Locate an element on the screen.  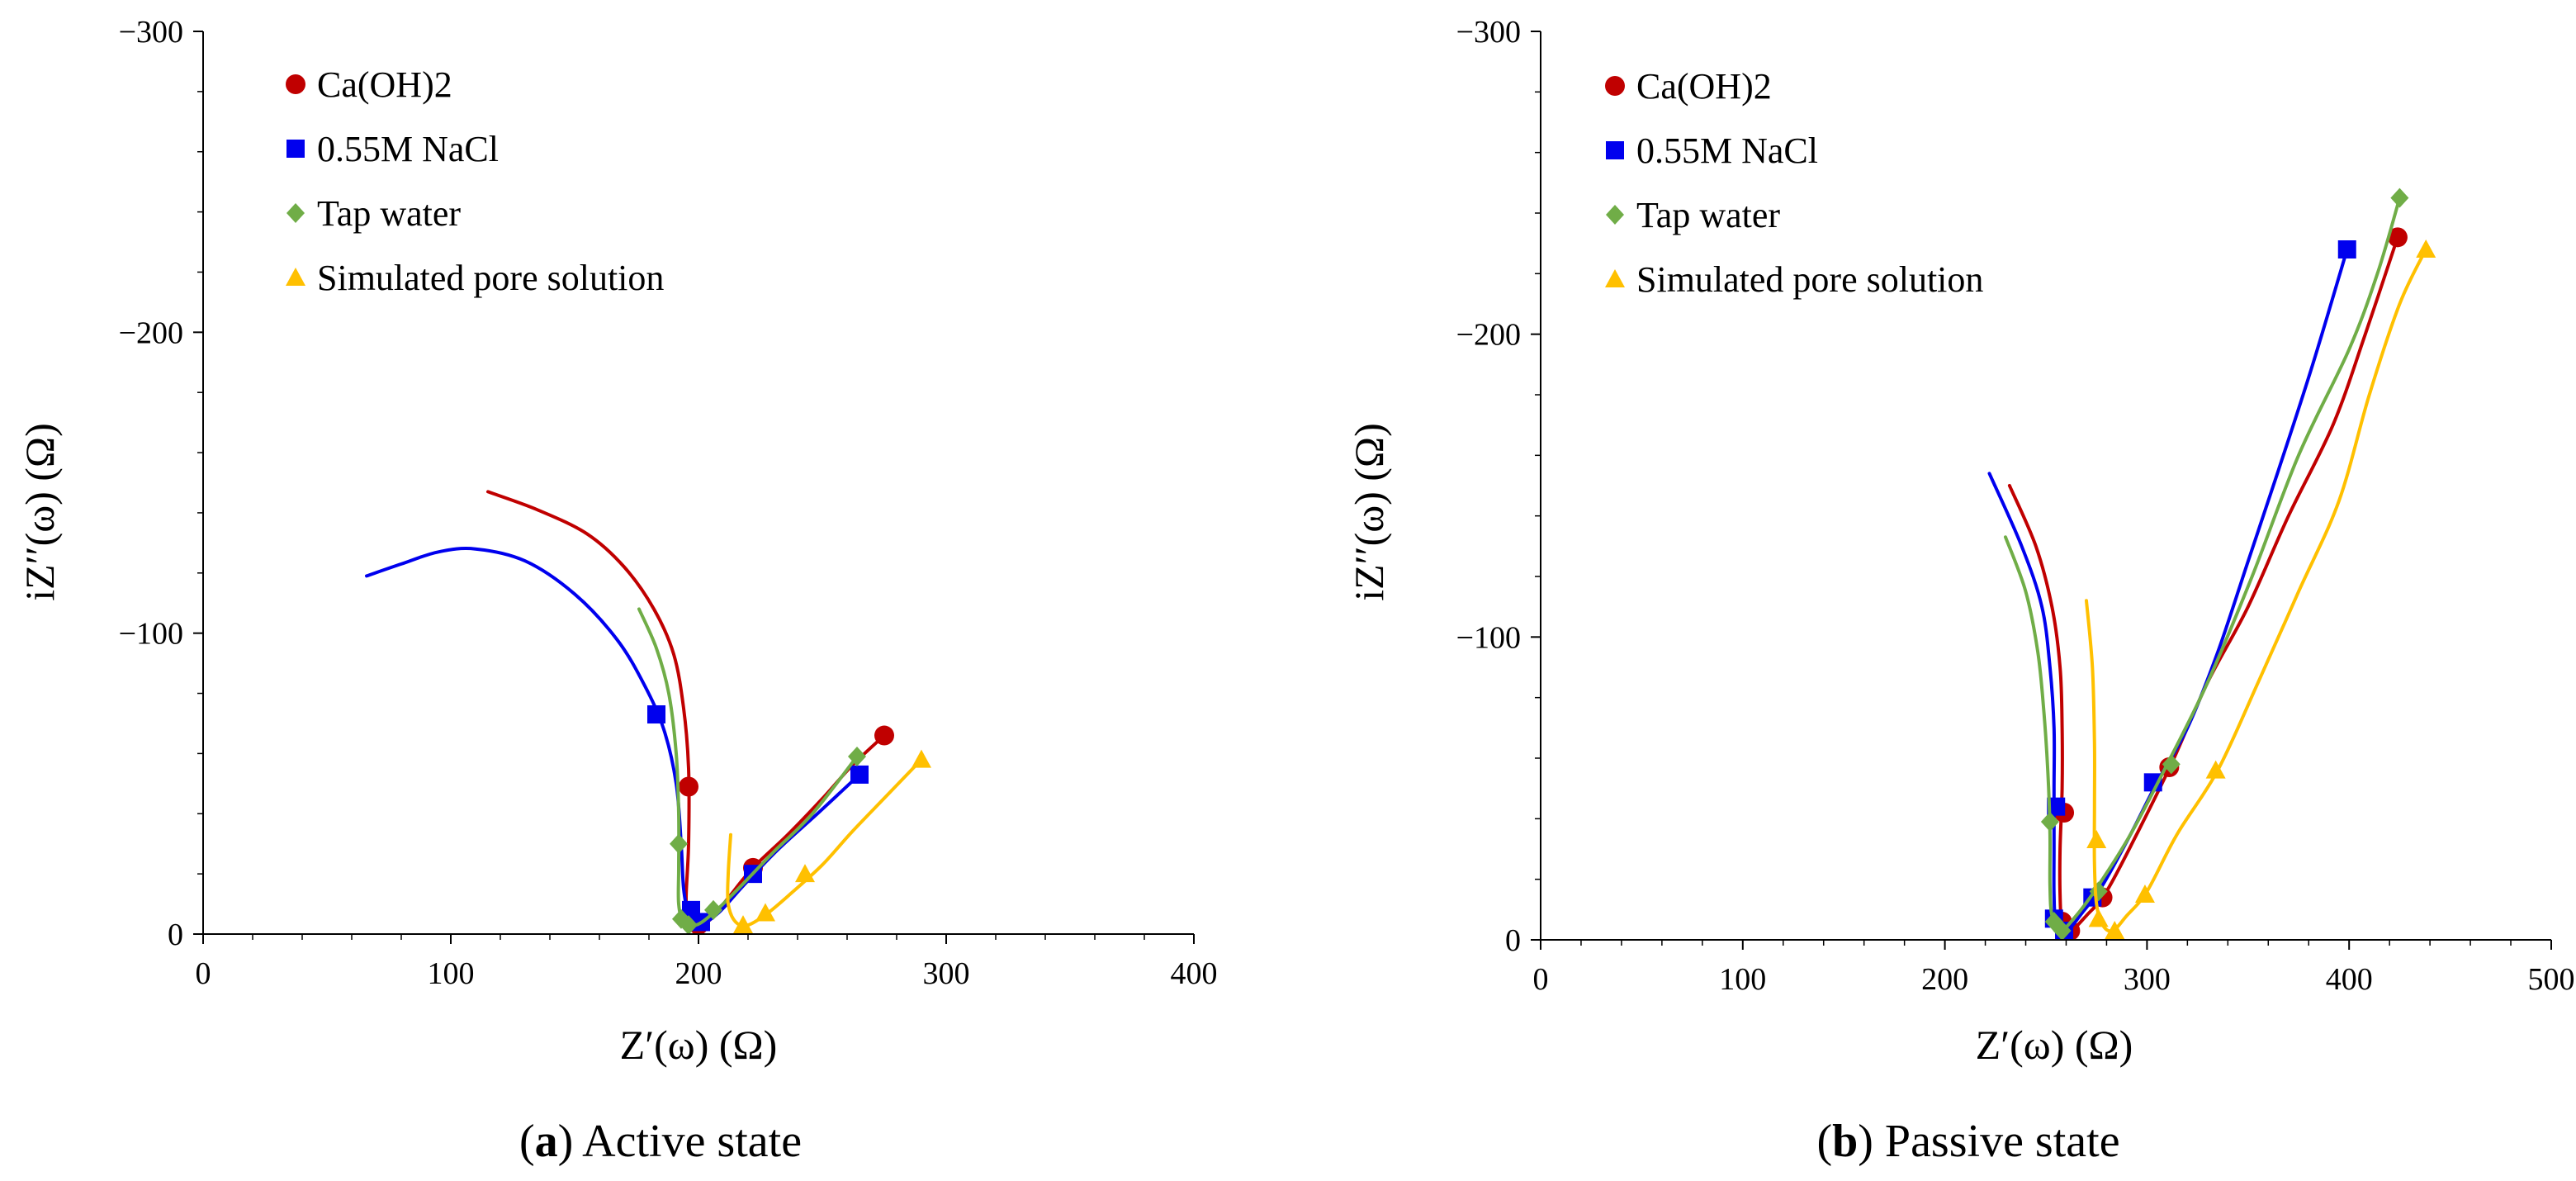
y-axis-title-b: iZ′′(ω) (Ω) is located at coordinates (1369, 511).